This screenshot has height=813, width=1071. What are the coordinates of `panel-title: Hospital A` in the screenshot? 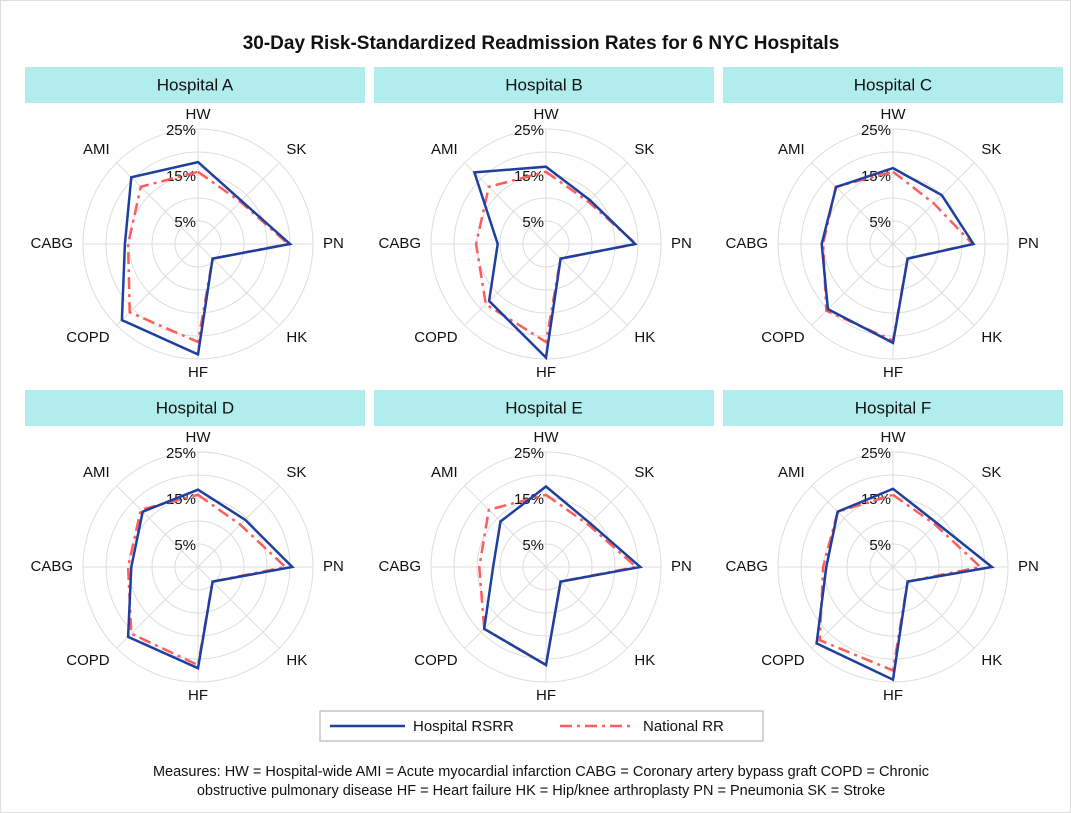 It's located at (195, 84).